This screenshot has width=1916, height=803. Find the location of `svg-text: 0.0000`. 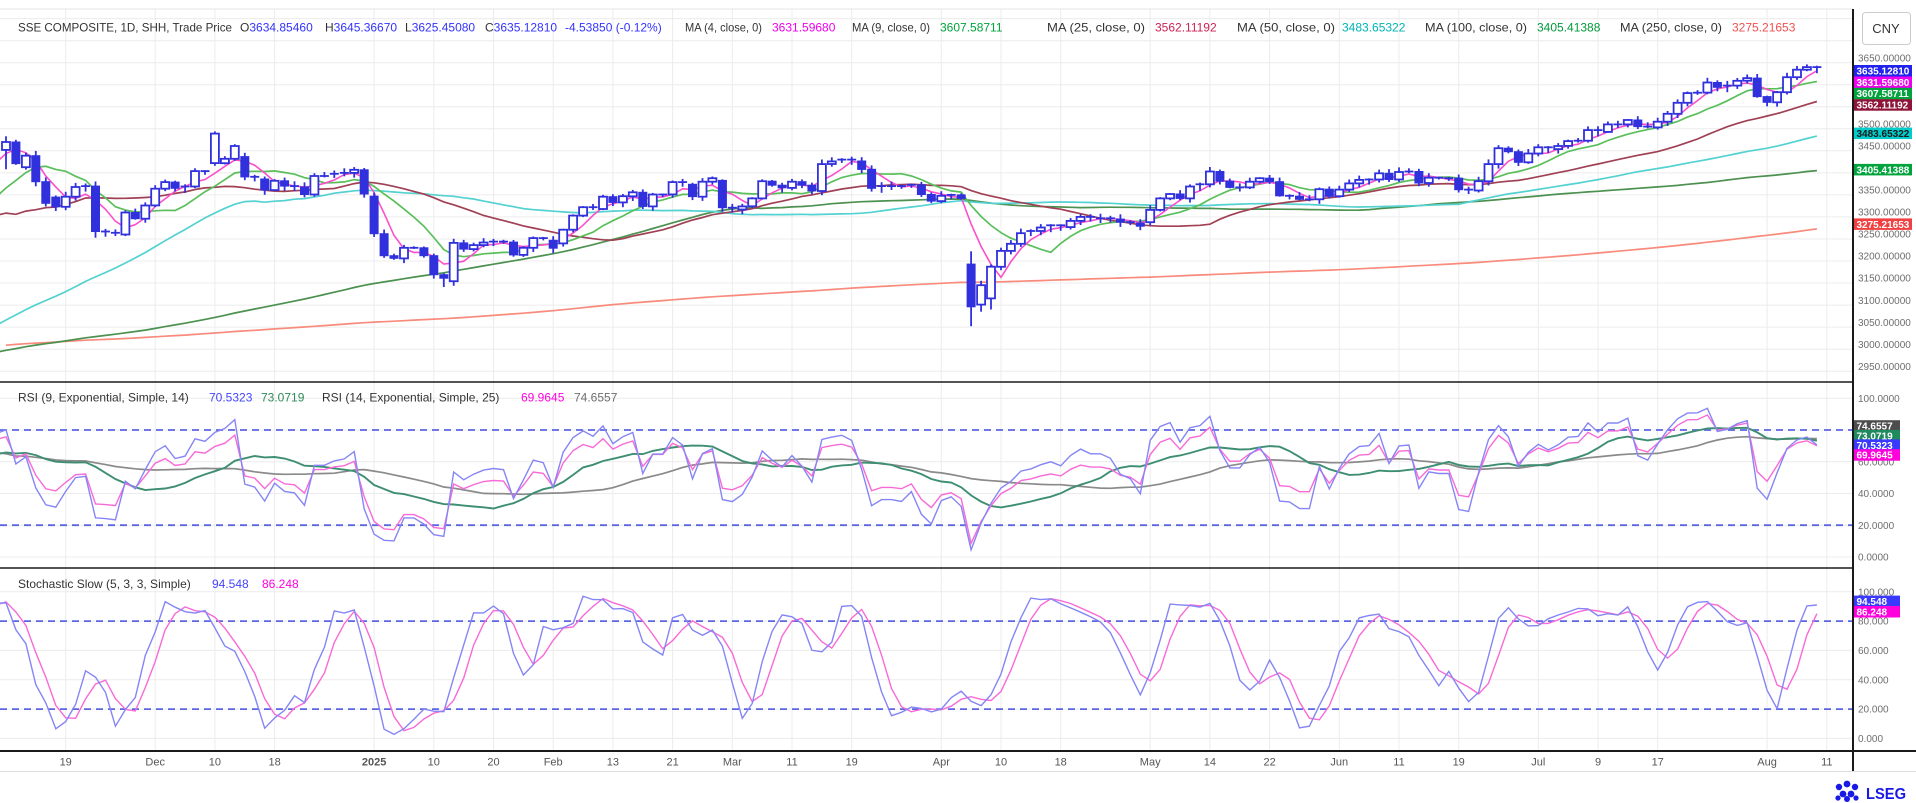

svg-text: 0.0000 is located at coordinates (1873, 558).